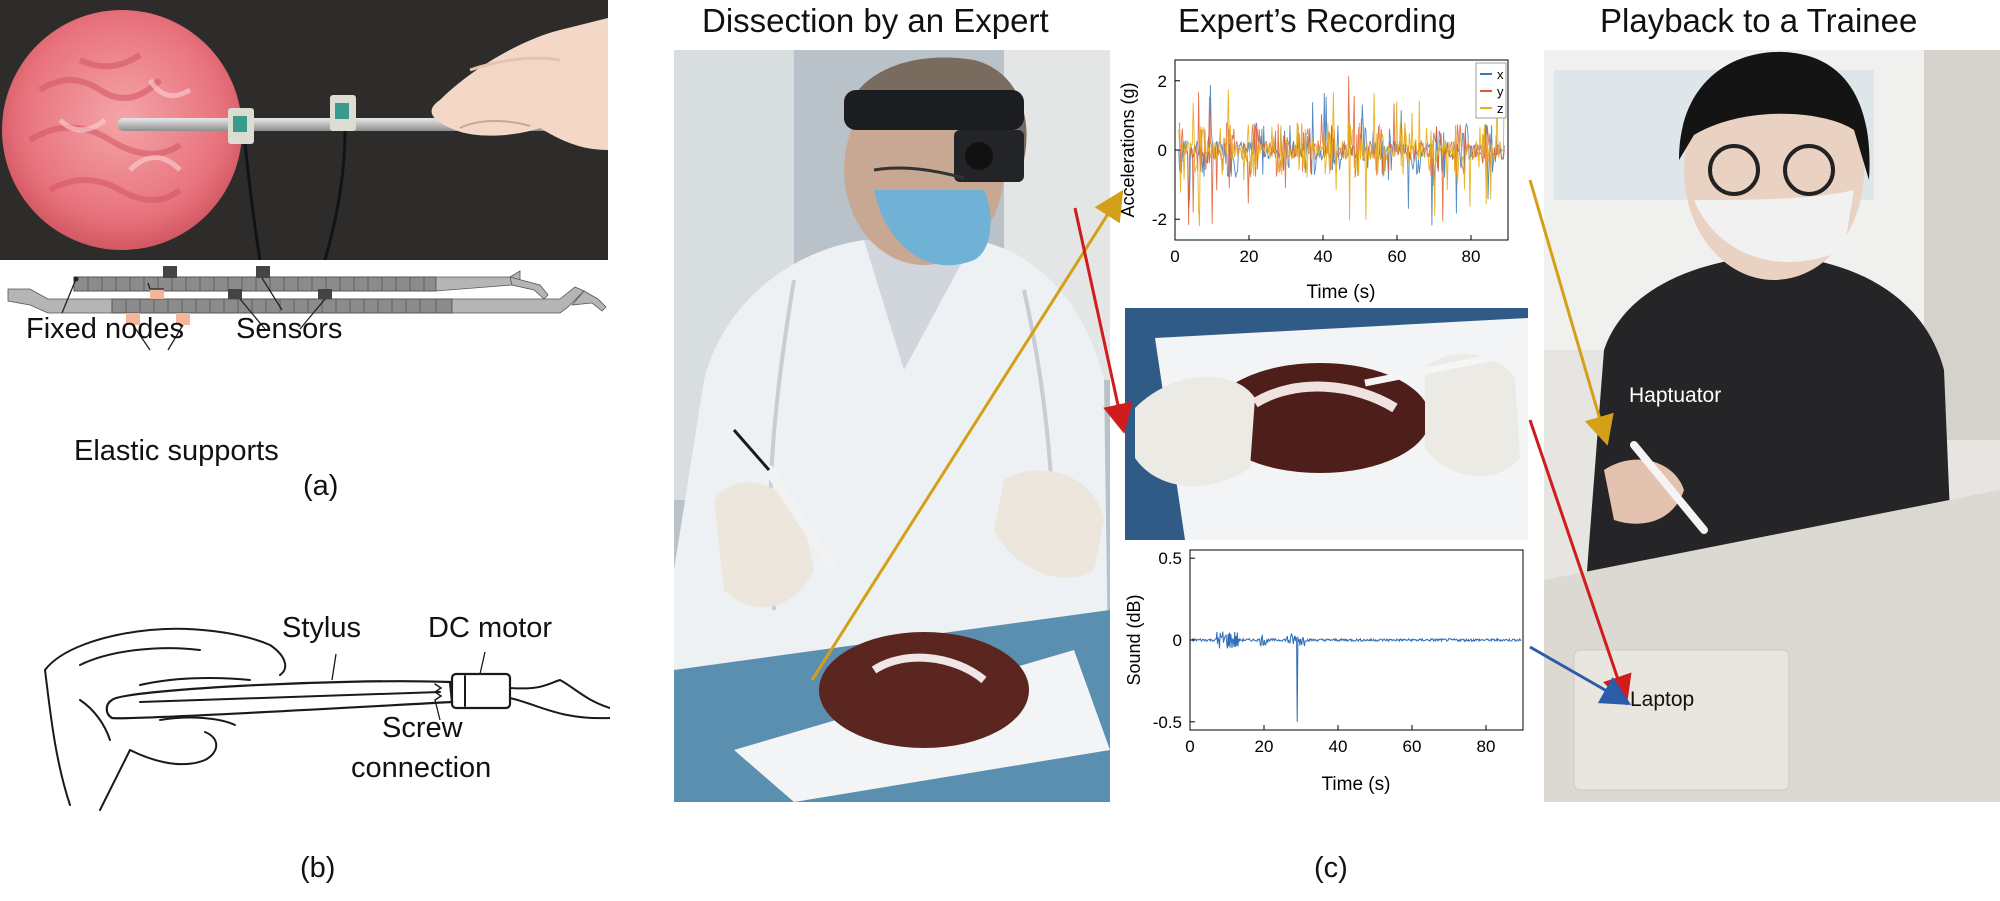 The width and height of the screenshot is (2000, 901). What do you see at coordinates (176, 451) in the screenshot?
I see `label-elastic-supports: Elastic supports` at bounding box center [176, 451].